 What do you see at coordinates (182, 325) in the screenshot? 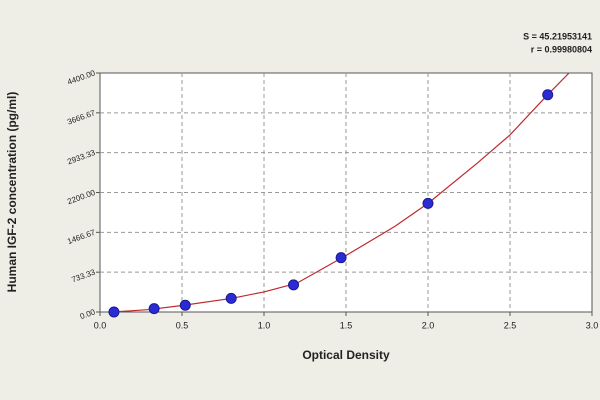
I see `x-tick-label: 0.5` at bounding box center [182, 325].